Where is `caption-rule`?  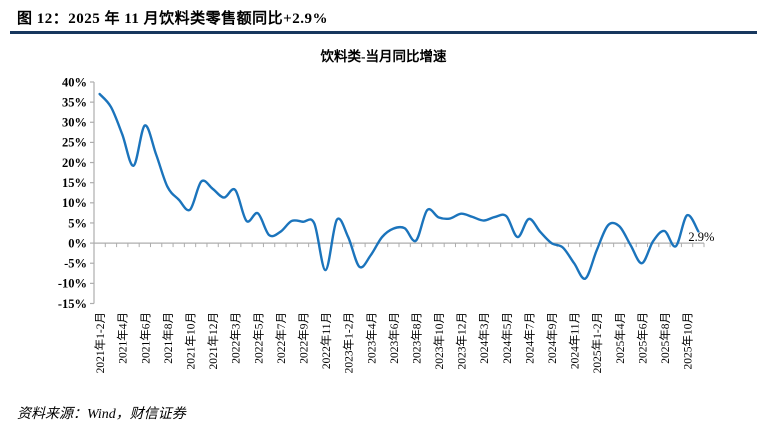 caption-rule is located at coordinates (383, 32).